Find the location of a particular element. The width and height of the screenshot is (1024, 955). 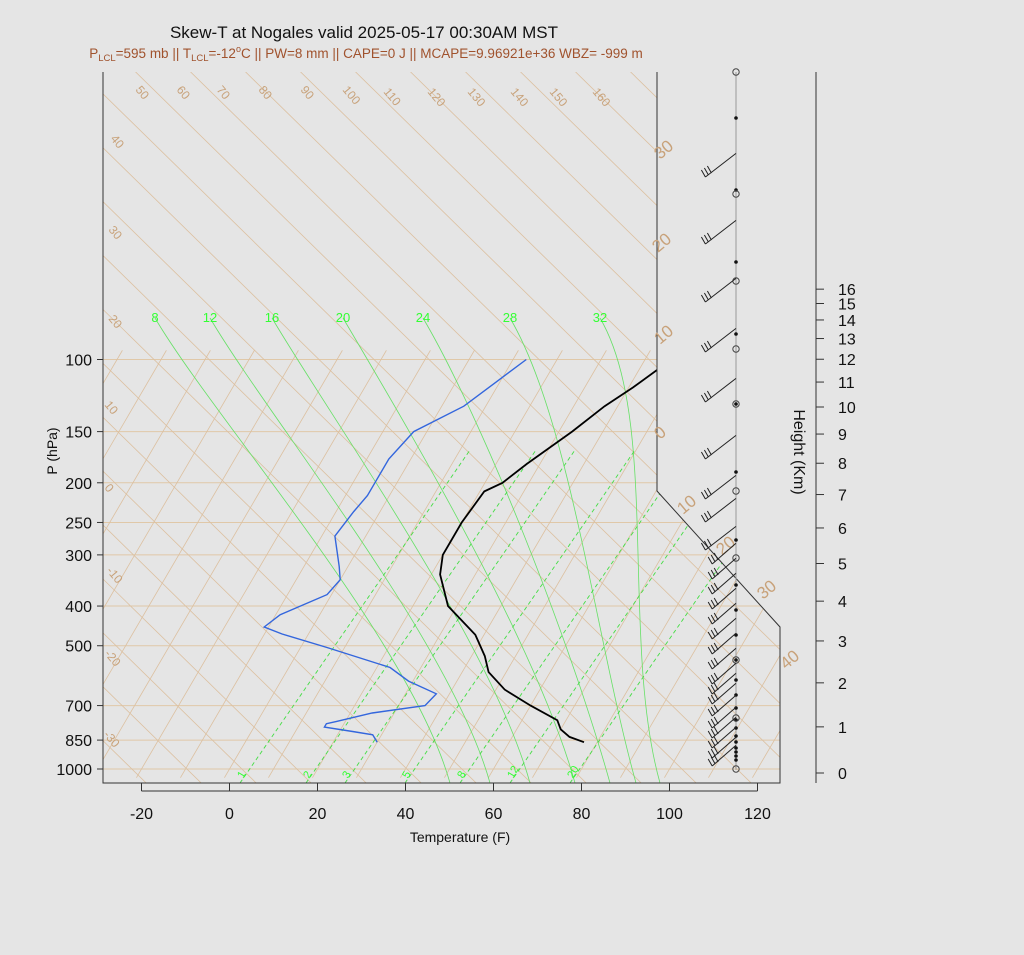

isotherm-label: 140 is located at coordinates (520, 97).